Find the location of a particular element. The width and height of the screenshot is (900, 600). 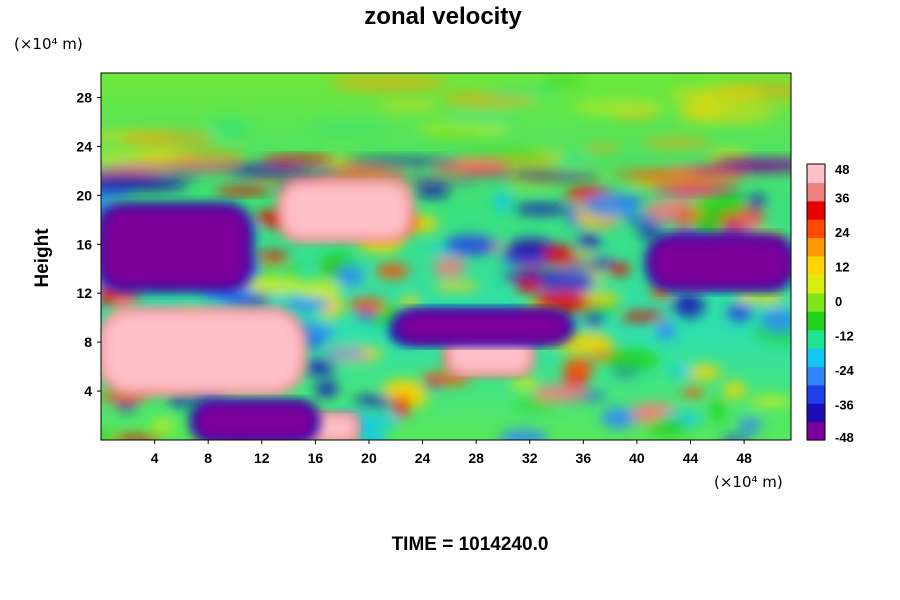

colorbar-tick-label: 24 is located at coordinates (842, 232).